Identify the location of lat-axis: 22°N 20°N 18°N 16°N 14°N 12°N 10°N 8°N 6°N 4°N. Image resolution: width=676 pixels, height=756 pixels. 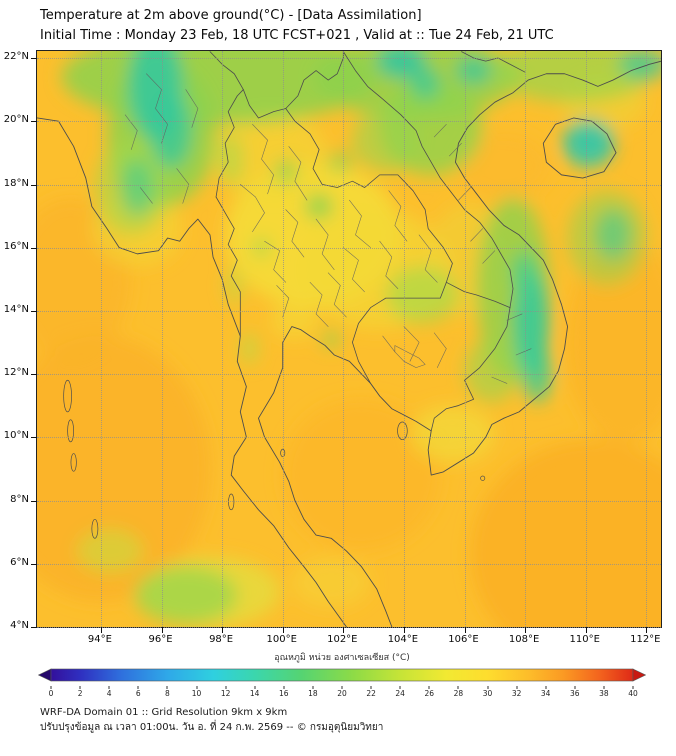
(14, 340).